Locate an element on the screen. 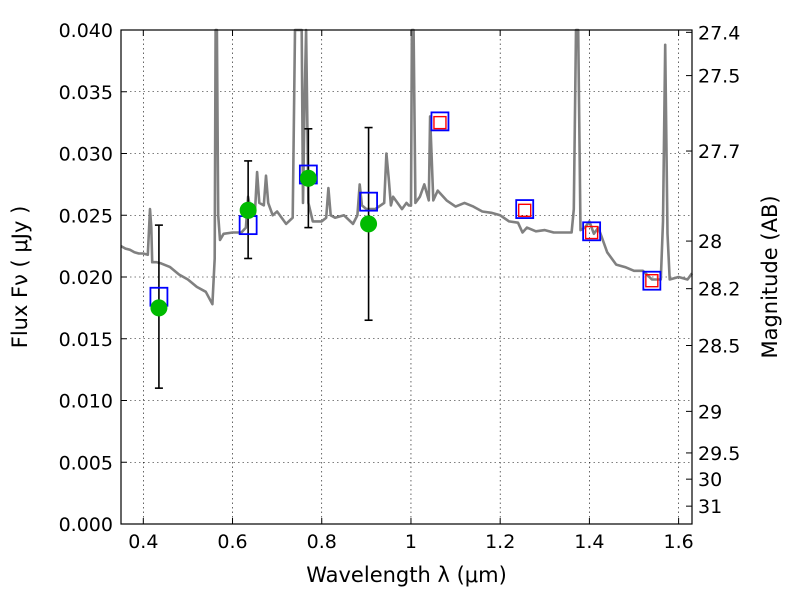 Image resolution: width=800 pixels, height=600 pixels. y-tick-label: 0.015 is located at coordinates (86, 340).